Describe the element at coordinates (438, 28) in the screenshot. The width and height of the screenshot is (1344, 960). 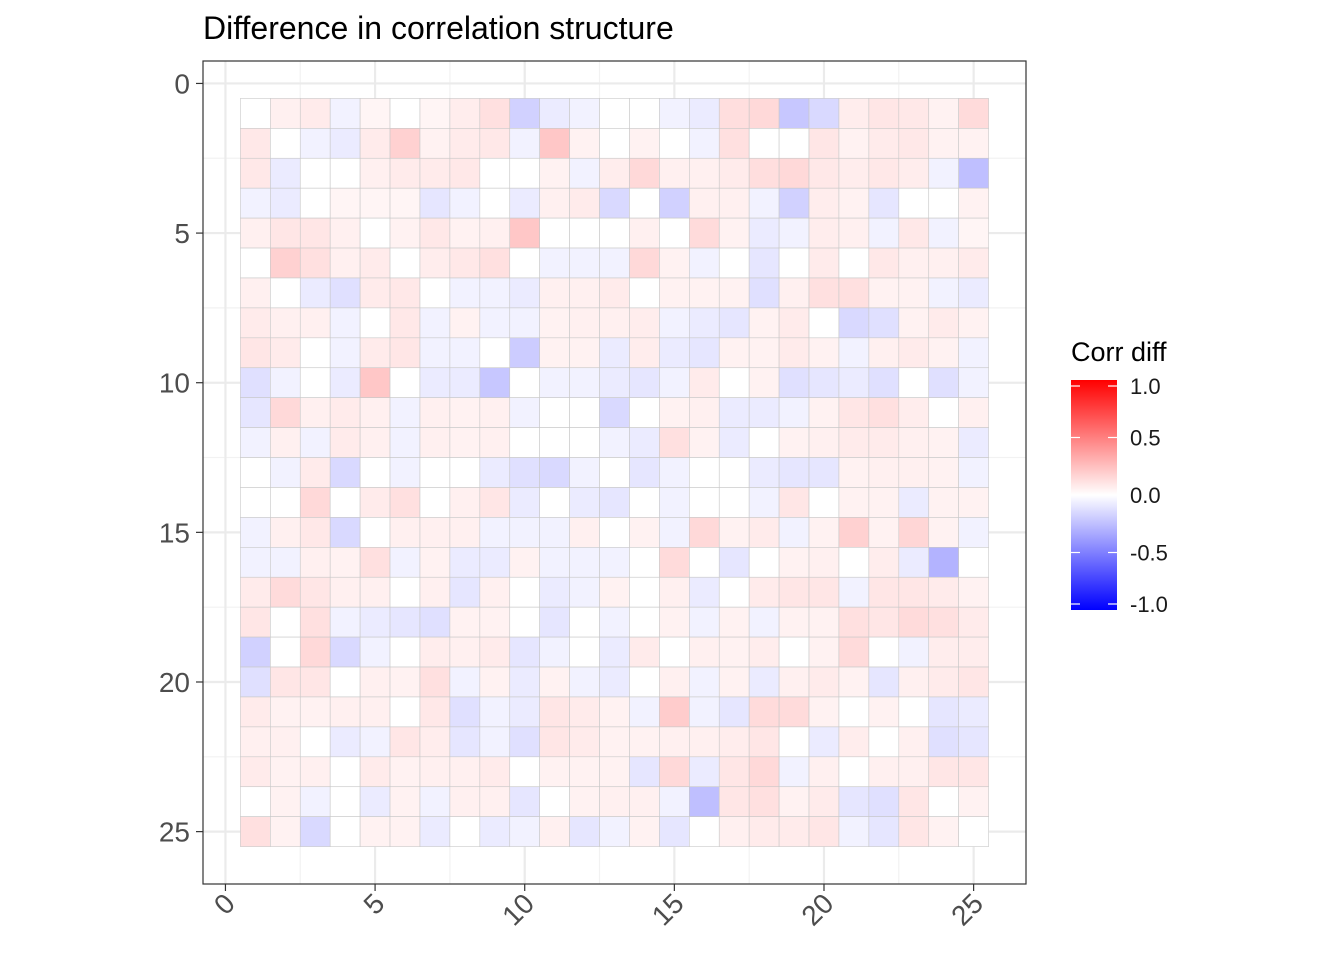
I see `chart-title: Difference in correlation structure` at that location.